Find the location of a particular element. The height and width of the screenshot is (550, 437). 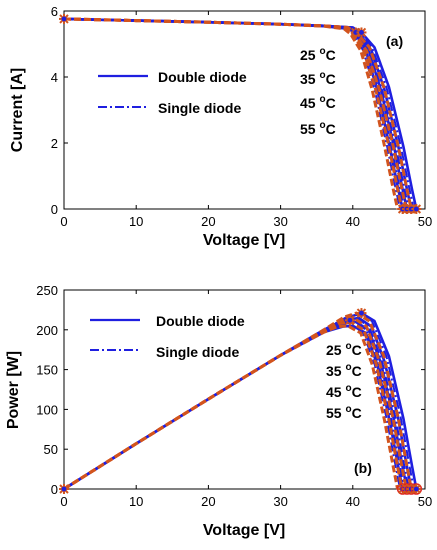

panel-label: (b) is located at coordinates (363, 468).